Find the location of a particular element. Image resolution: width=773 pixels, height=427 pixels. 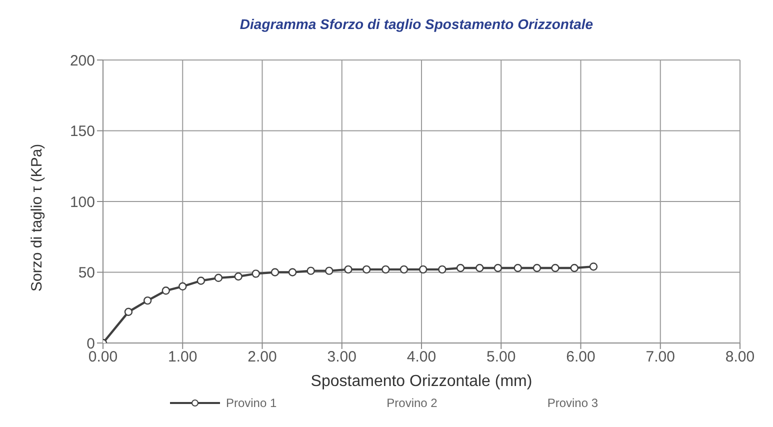

x-tick-label: 8.00 is located at coordinates (740, 357).